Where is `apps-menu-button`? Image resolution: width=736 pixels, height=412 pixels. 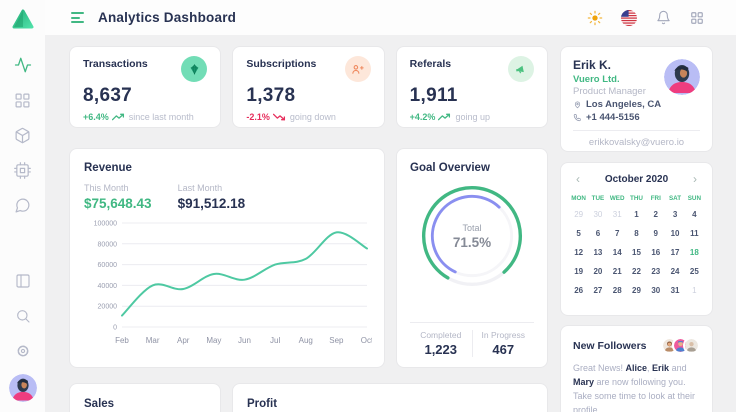 apps-menu-button is located at coordinates (697, 18).